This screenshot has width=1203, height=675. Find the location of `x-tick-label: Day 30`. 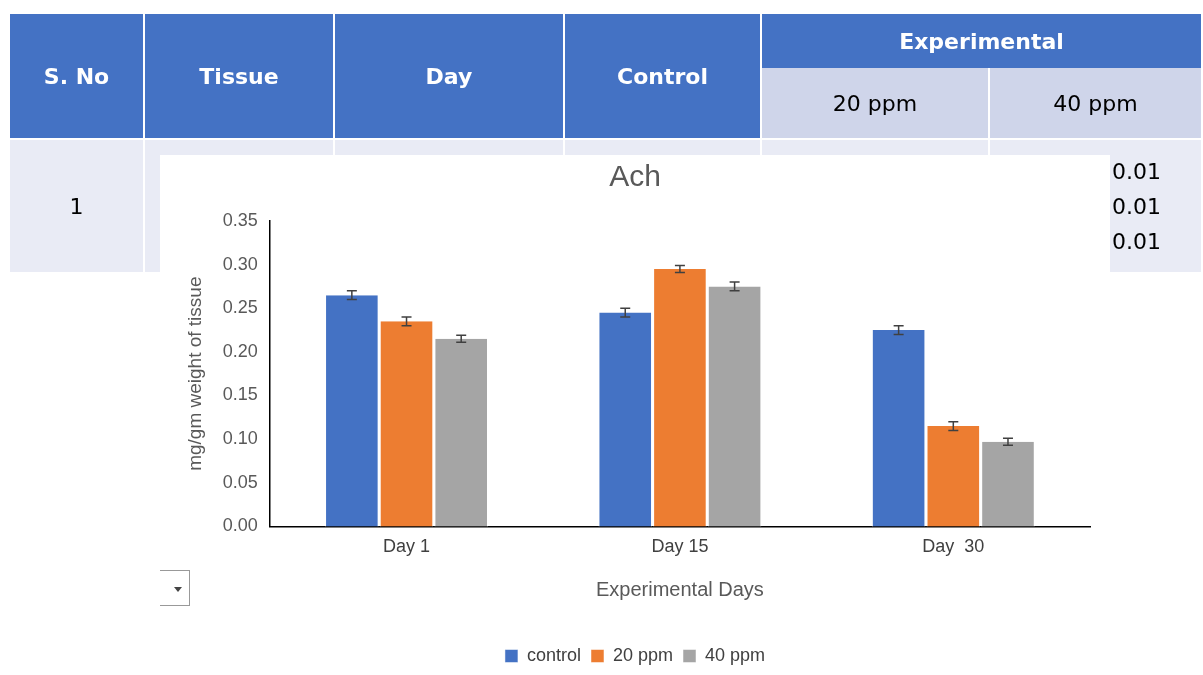

x-tick-label: Day 30 is located at coordinates (953, 546).